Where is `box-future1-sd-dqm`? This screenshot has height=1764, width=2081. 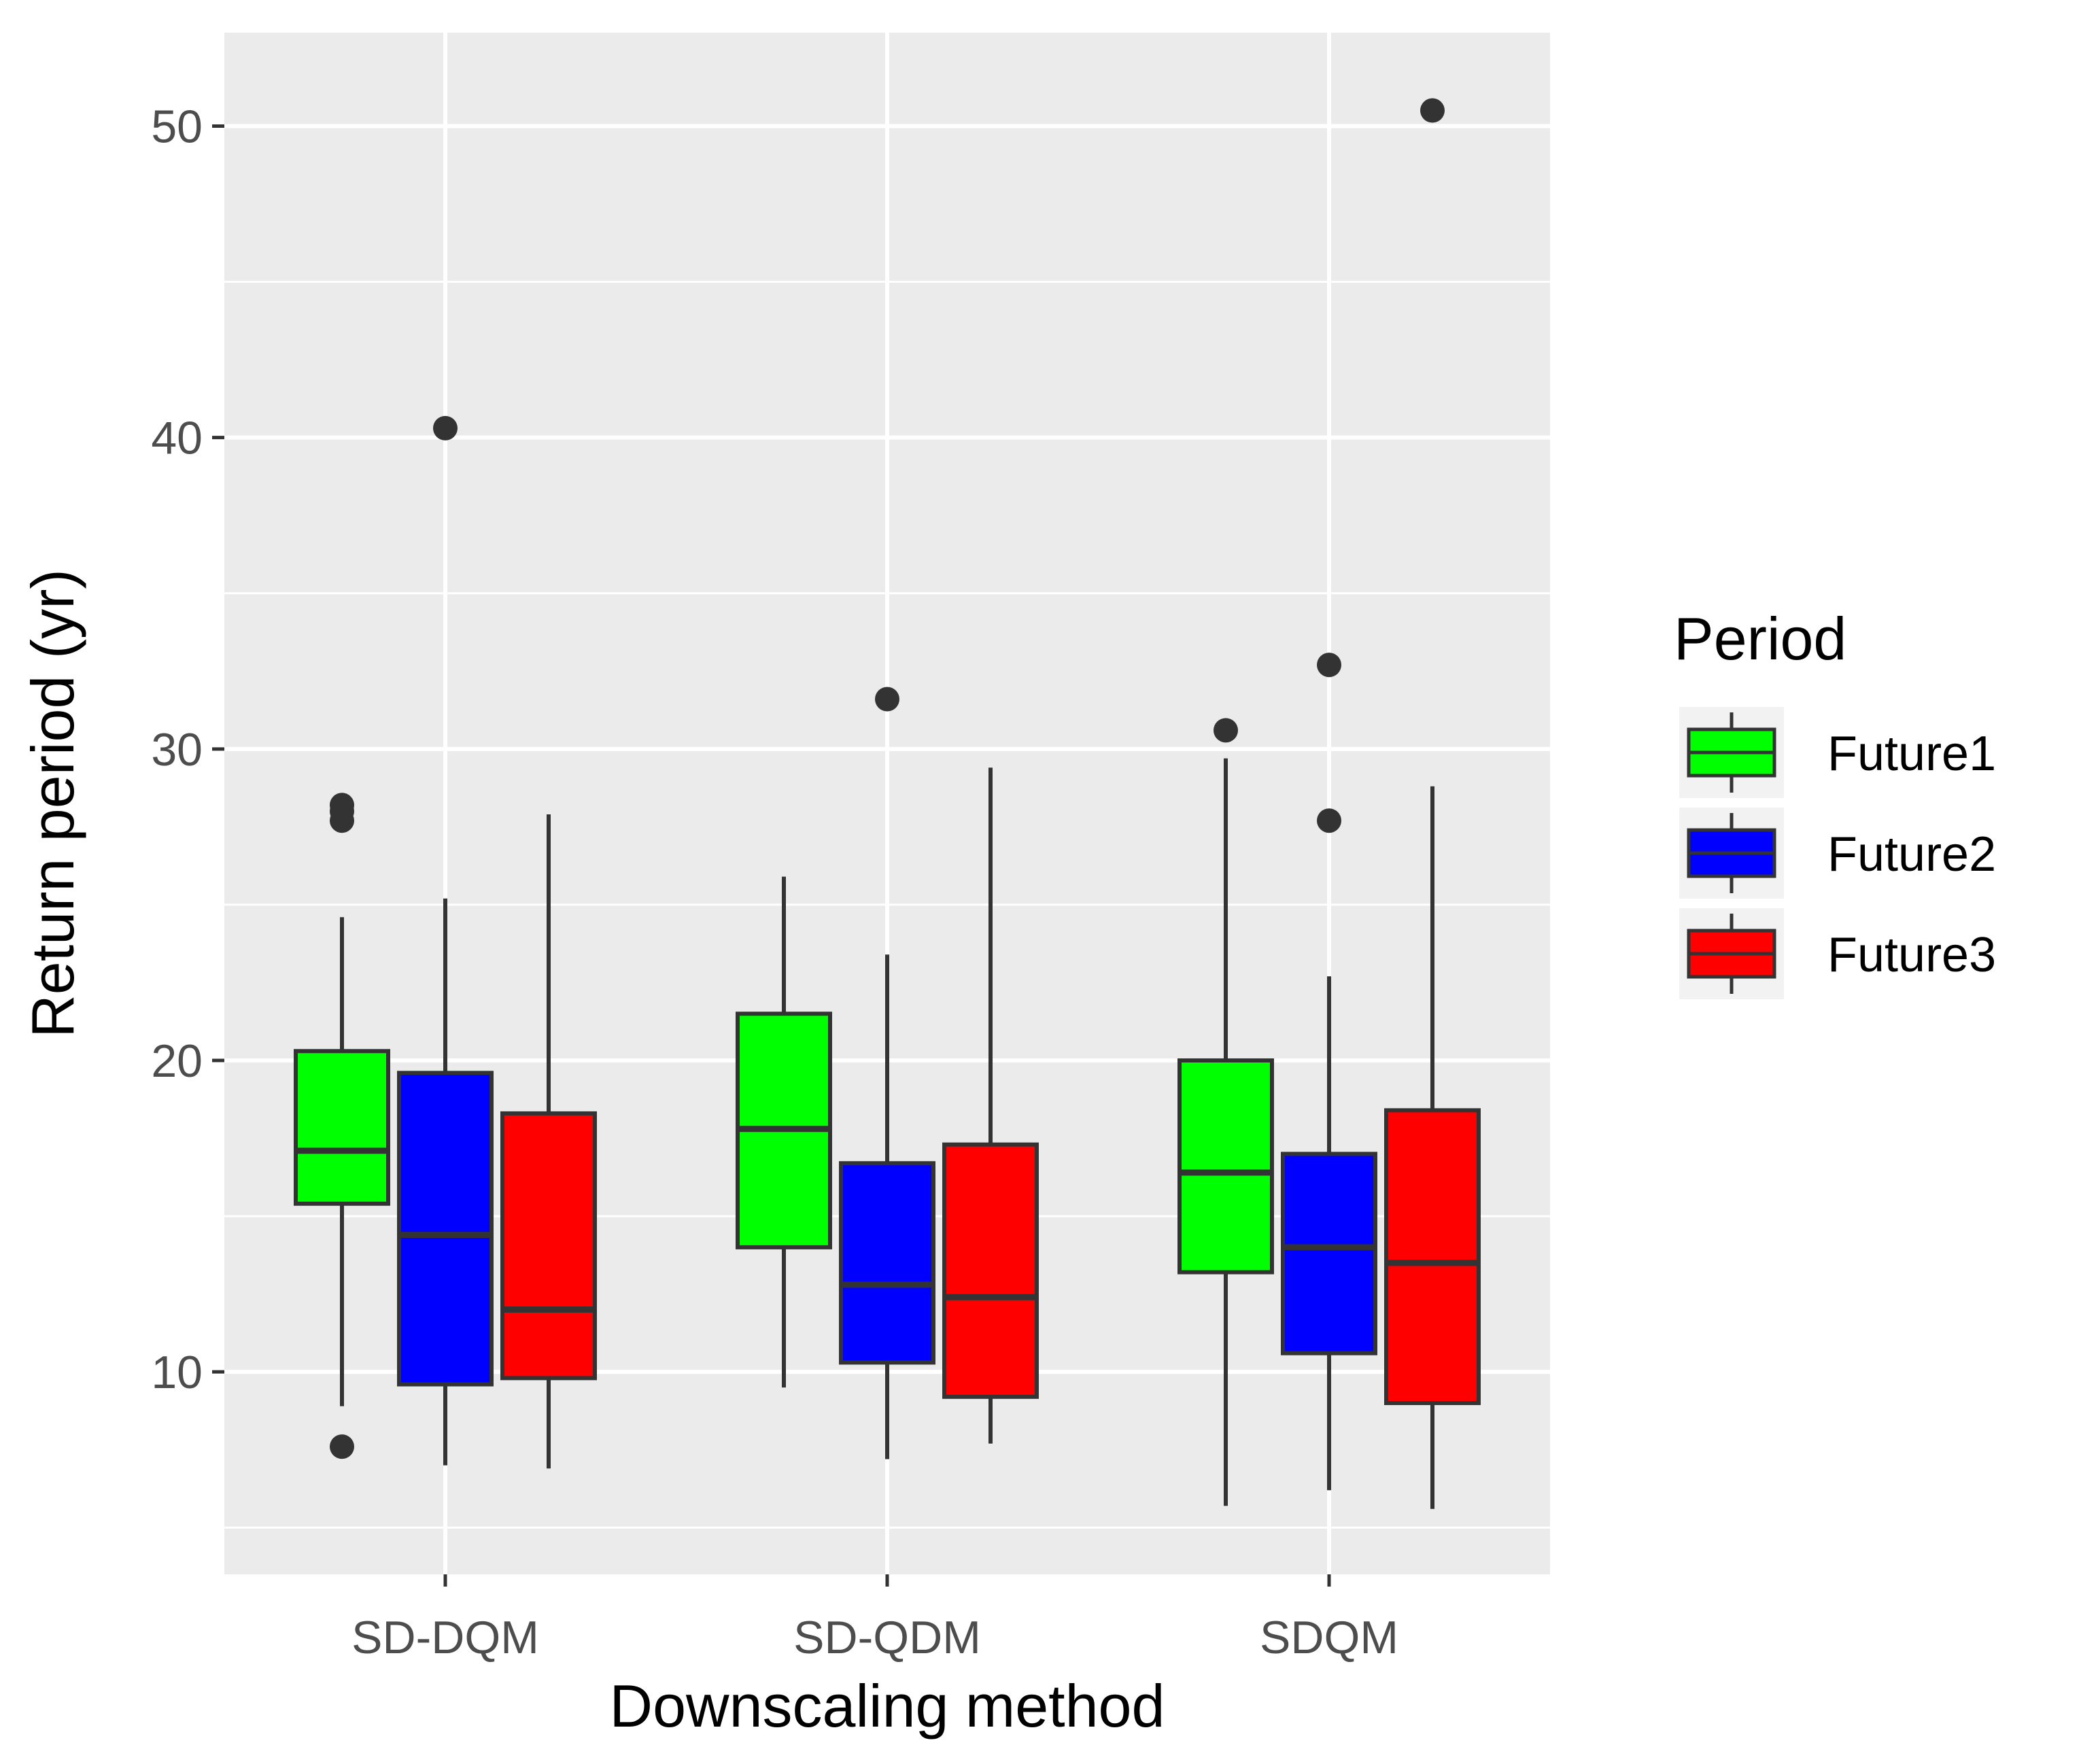 box-future1-sd-dqm is located at coordinates (342, 1126).